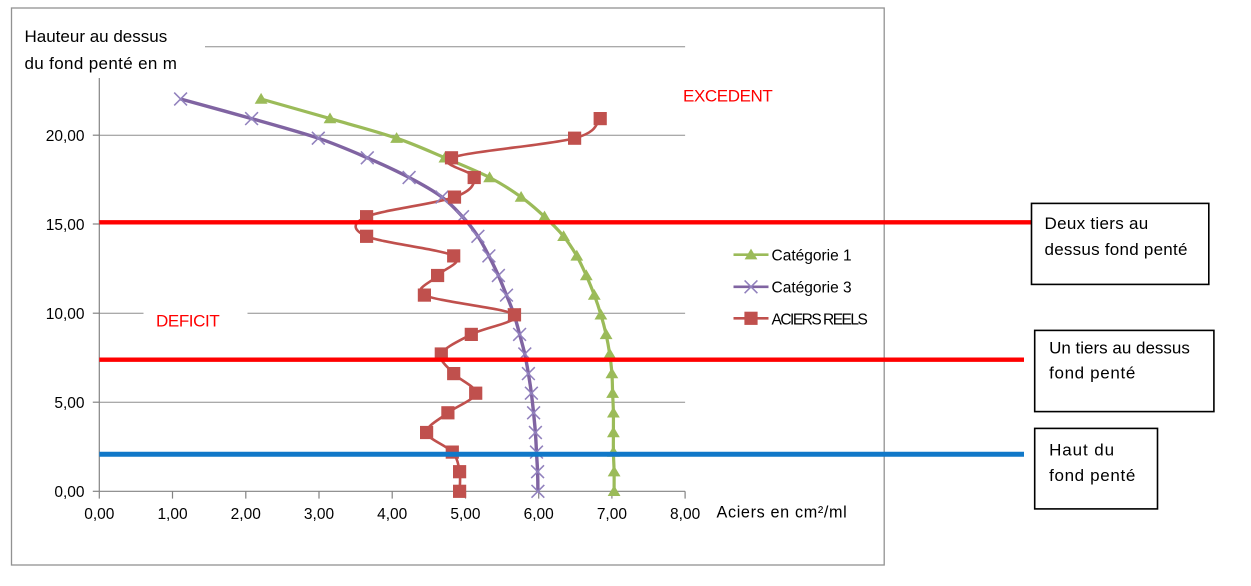 This screenshot has height=586, width=1251. What do you see at coordinates (65, 314) in the screenshot?
I see `svg-text: 10,00` at bounding box center [65, 314].